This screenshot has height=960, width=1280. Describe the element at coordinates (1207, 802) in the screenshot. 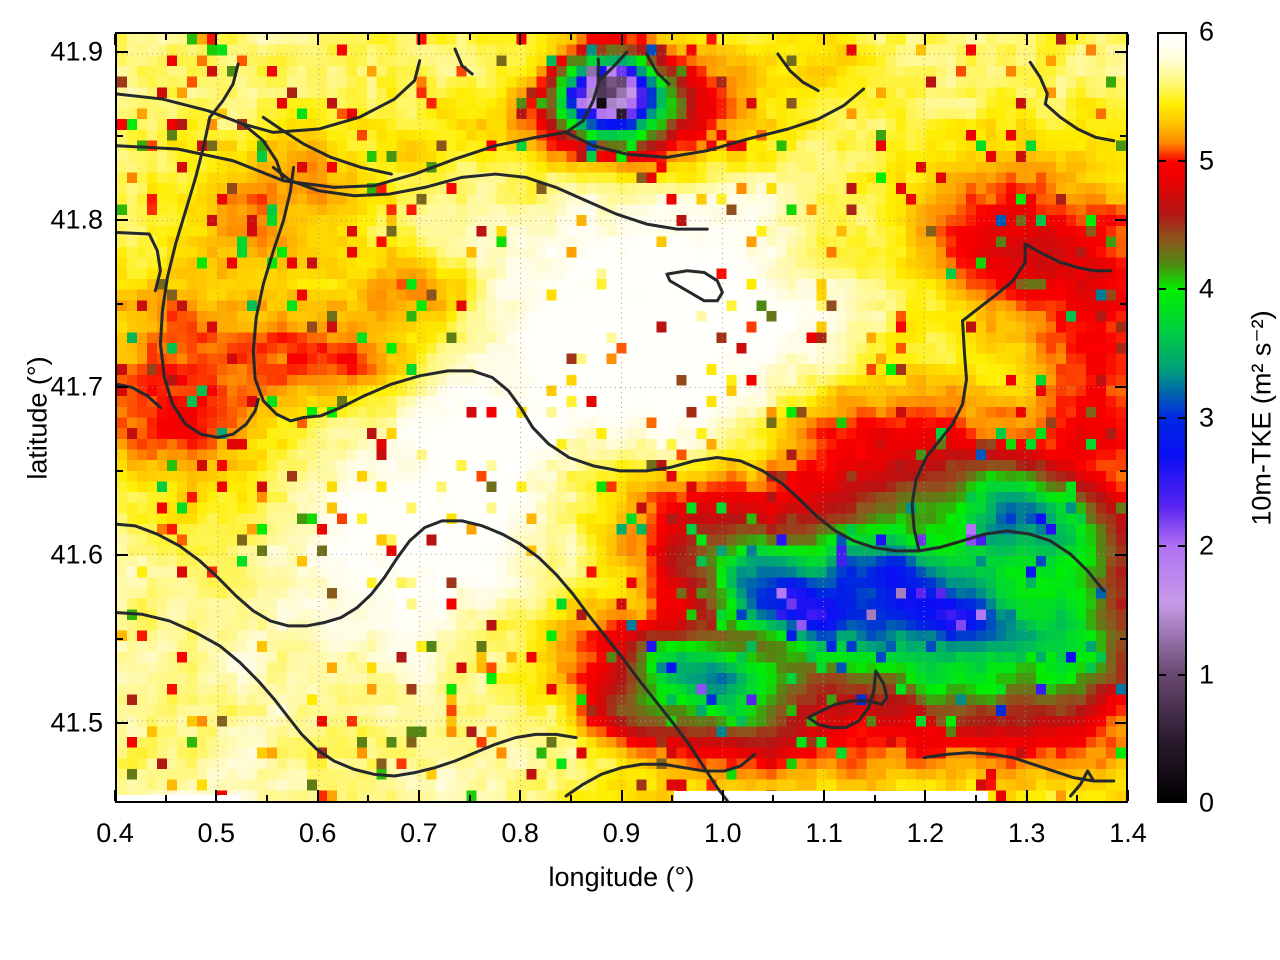

I see `colorbar-tick-label: 0` at that location.